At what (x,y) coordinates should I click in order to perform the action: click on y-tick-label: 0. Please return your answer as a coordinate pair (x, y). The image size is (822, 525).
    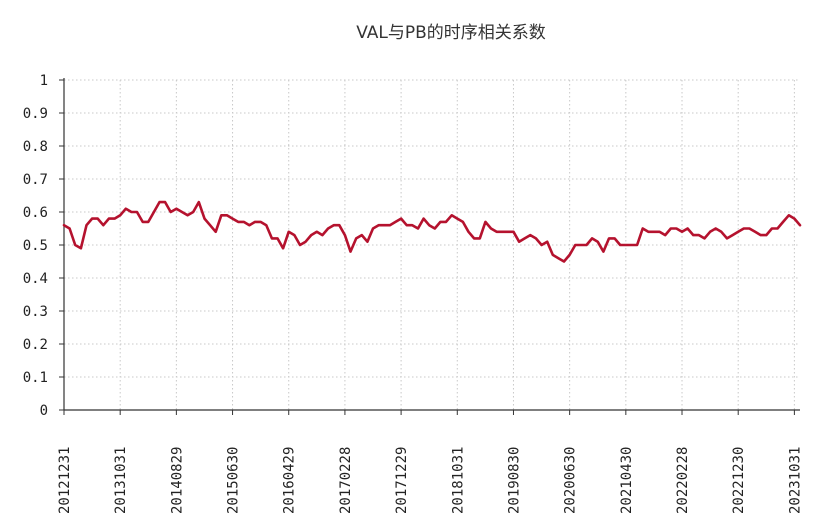
    Looking at the image, I should click on (44, 411).